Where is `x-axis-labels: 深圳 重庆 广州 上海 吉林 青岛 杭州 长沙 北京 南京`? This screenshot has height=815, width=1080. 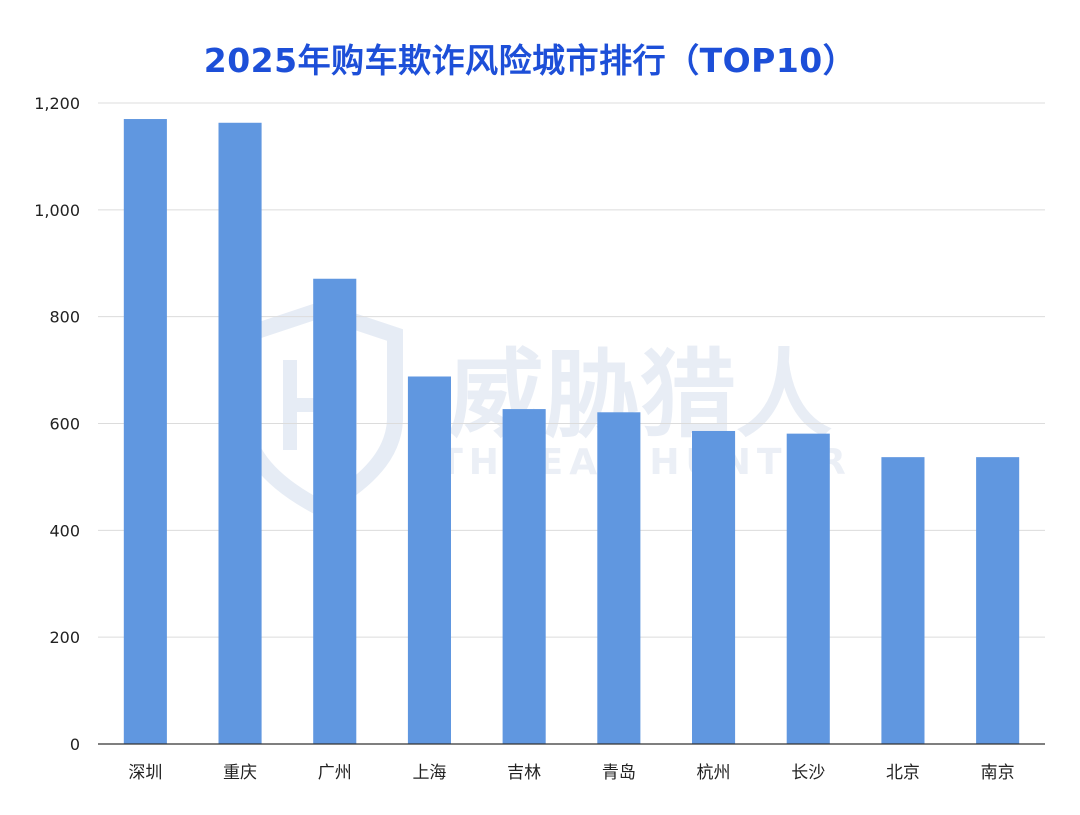
x-axis-labels: 深圳 重庆 广州 上海 吉林 青岛 杭州 长沙 北京 南京 is located at coordinates (571, 773).